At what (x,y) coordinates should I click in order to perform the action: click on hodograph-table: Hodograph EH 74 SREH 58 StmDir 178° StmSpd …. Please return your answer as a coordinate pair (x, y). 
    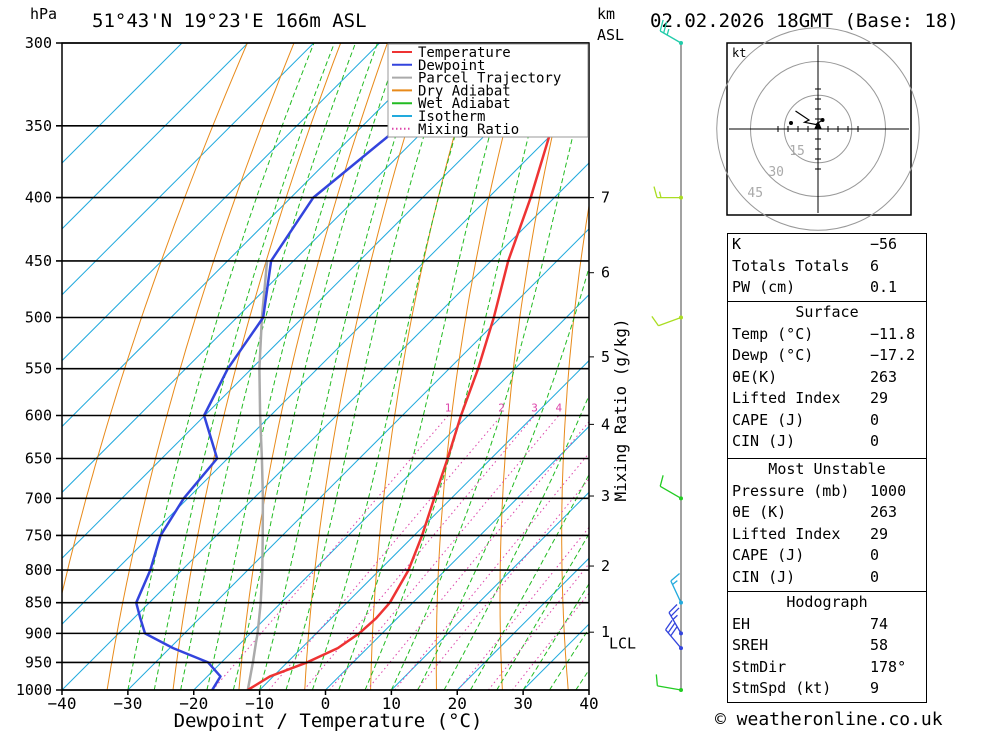
    Looking at the image, I should click on (827, 647).